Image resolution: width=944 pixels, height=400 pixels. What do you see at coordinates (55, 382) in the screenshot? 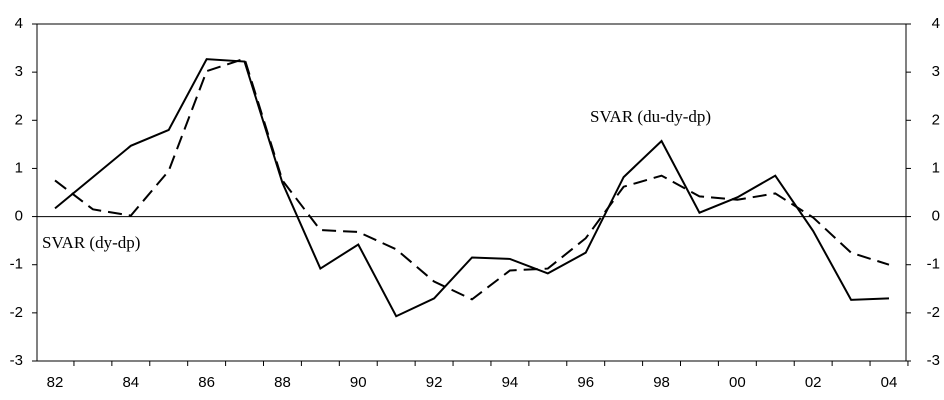
I see `x-tick-label: 82` at bounding box center [55, 382].